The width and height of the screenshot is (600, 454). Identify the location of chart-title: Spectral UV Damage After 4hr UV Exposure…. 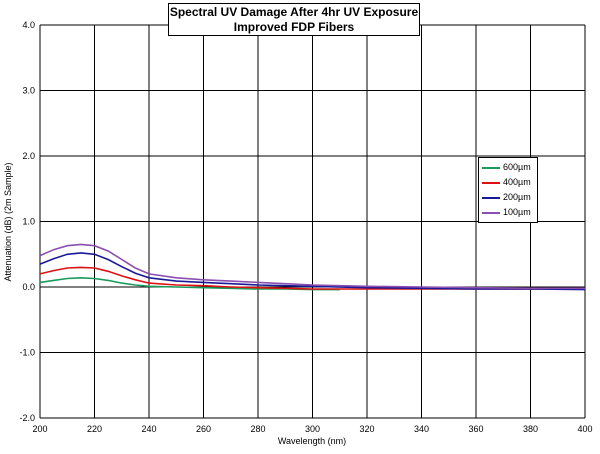
(294, 19).